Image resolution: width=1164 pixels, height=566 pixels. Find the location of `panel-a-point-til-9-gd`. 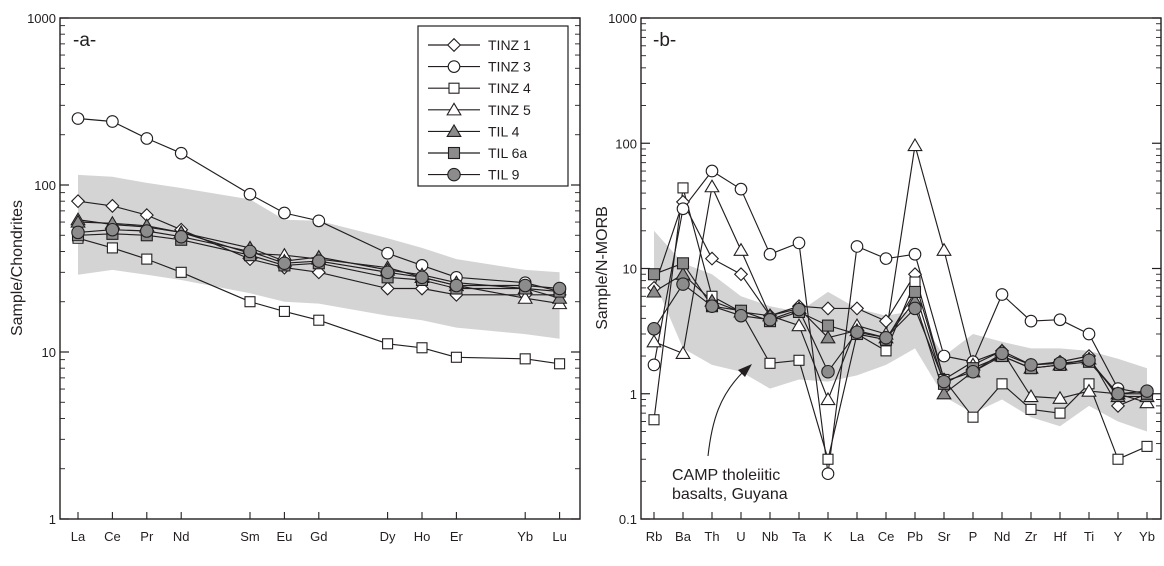

panel-a-point-til-9-gd is located at coordinates (319, 261).